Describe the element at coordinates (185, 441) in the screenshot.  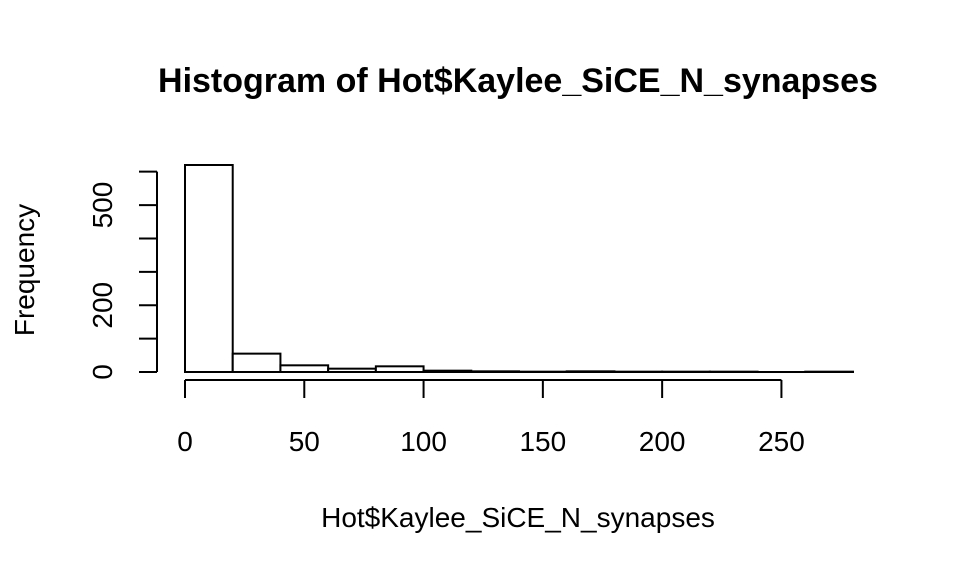
I see `x-tick-label-0: 0` at that location.